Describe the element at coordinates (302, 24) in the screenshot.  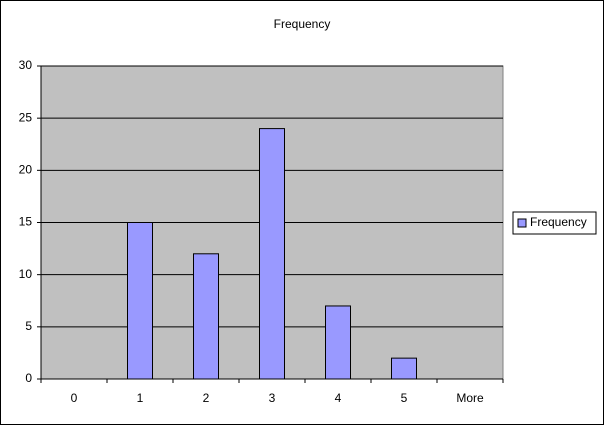
I see `chart-title: Frequency` at that location.